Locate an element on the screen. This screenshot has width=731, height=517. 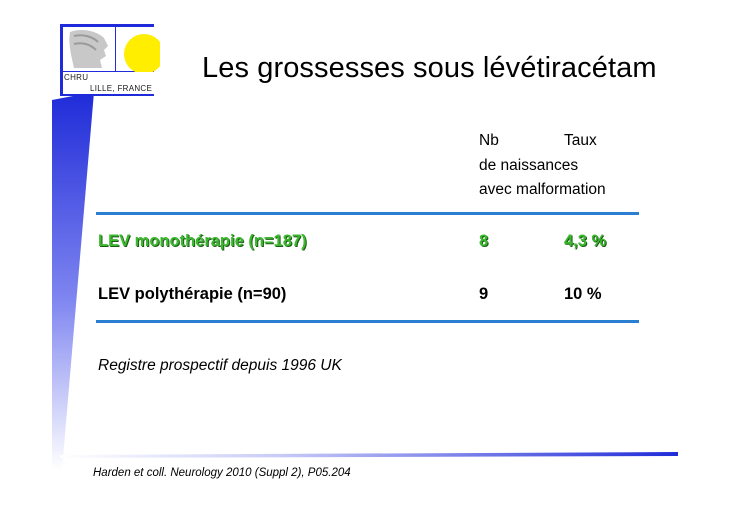
header-nb: Nb is located at coordinates (489, 140).